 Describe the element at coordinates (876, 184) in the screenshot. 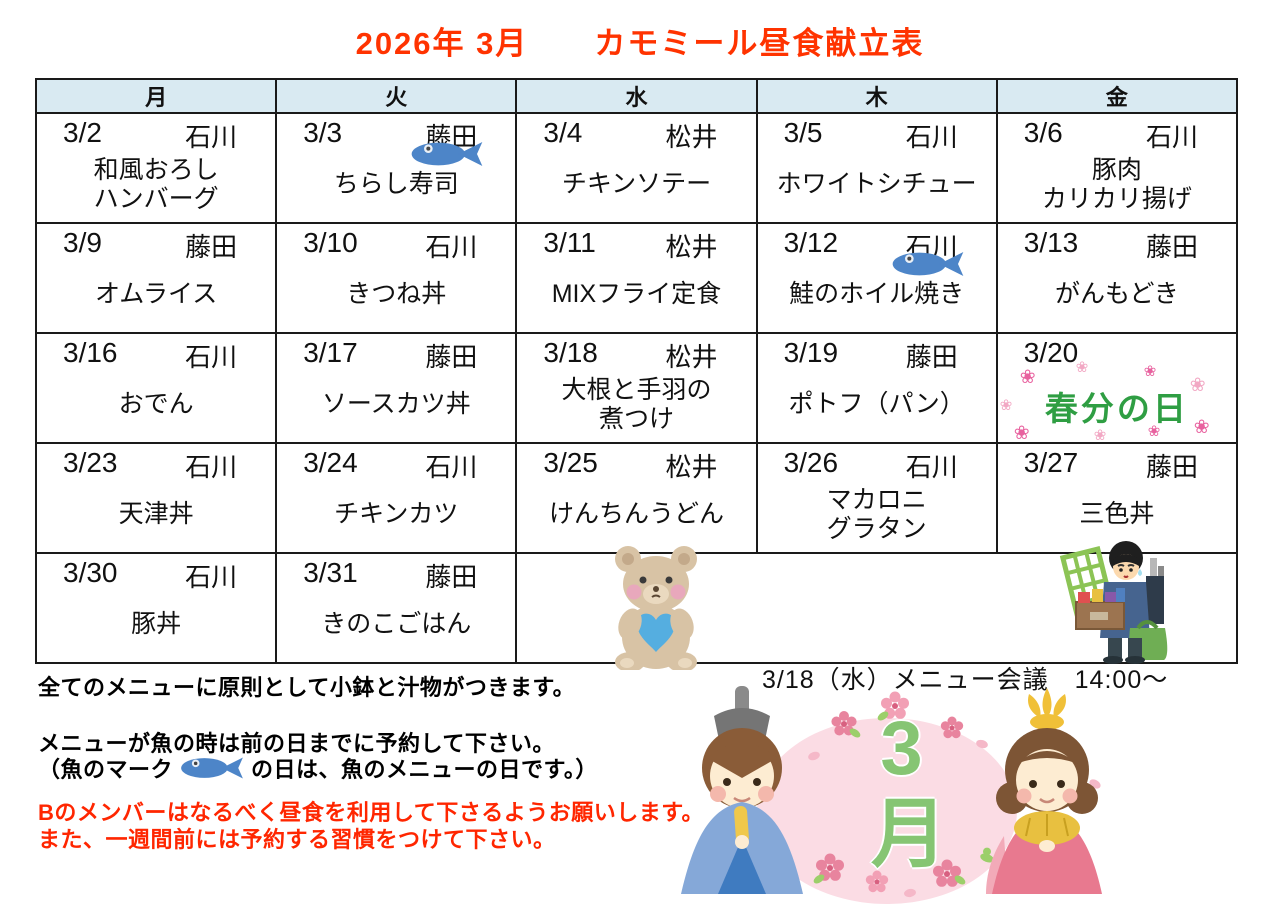

I see `cell-menu: ホワイトシチュー` at that location.